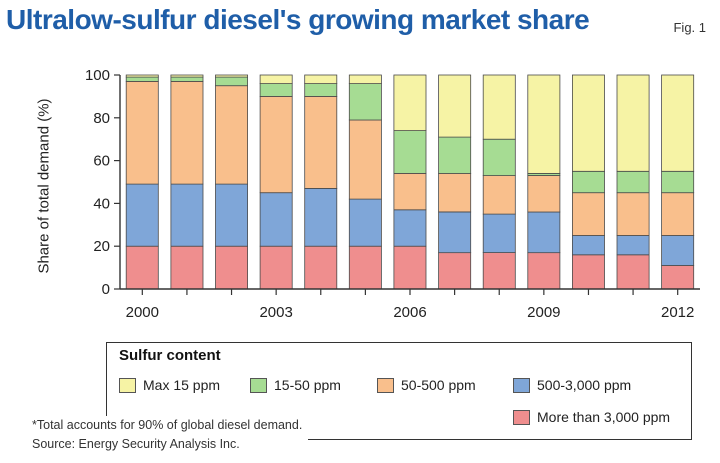  I want to click on legend-label: More than 3,000 ppm, so click(604, 417).